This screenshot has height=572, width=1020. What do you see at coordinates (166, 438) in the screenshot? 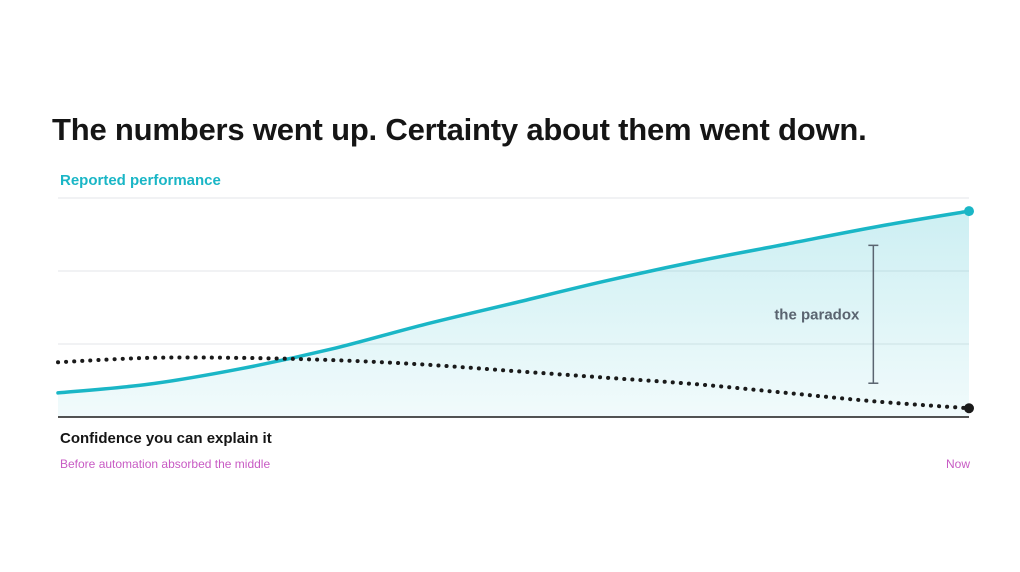
I see `series-label-confidence: Confidence you can explain it` at bounding box center [166, 438].